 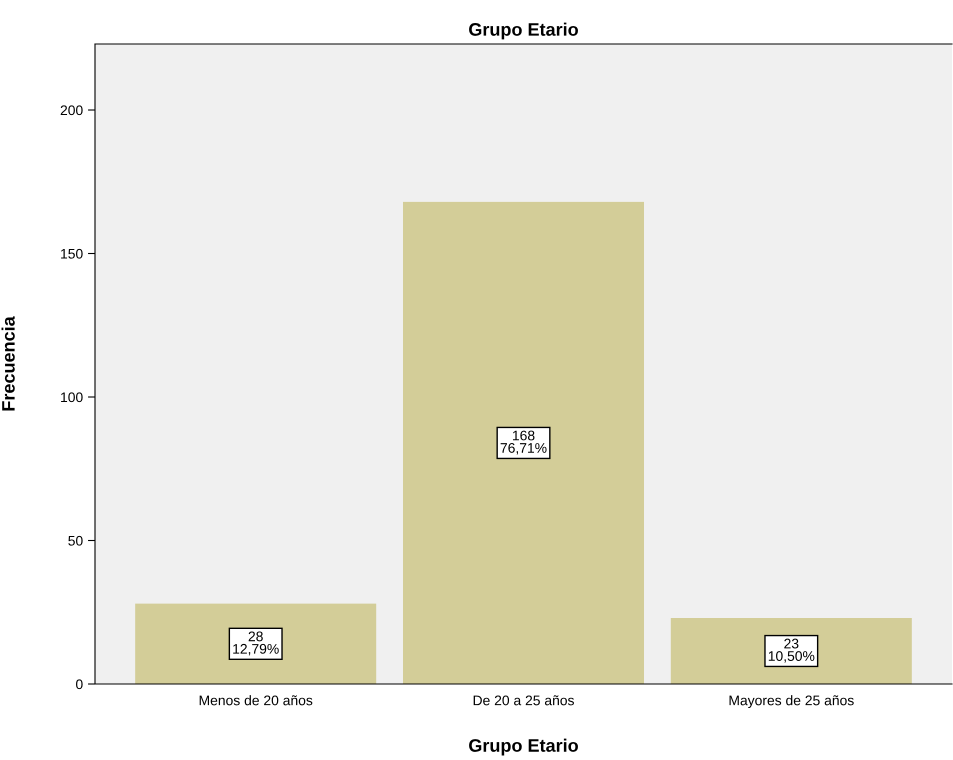 I want to click on y-tick-label: 0, so click(x=79, y=684).